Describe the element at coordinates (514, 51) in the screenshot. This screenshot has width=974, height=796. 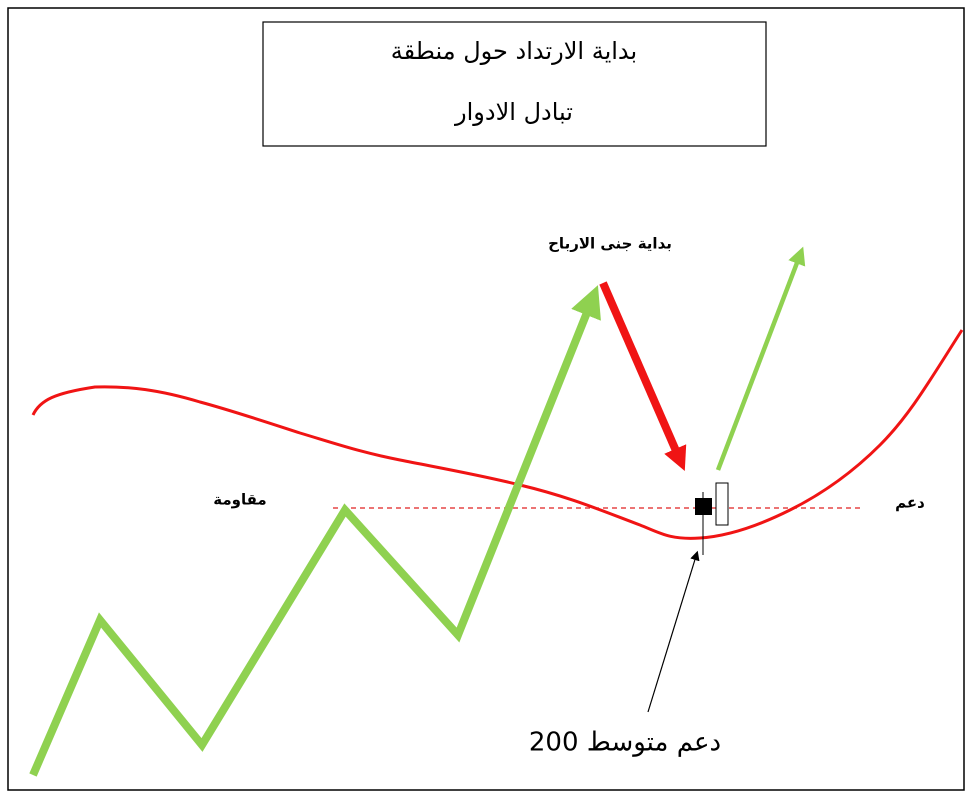
I see `title-line: بداية الارتداد حول منطقة` at that location.